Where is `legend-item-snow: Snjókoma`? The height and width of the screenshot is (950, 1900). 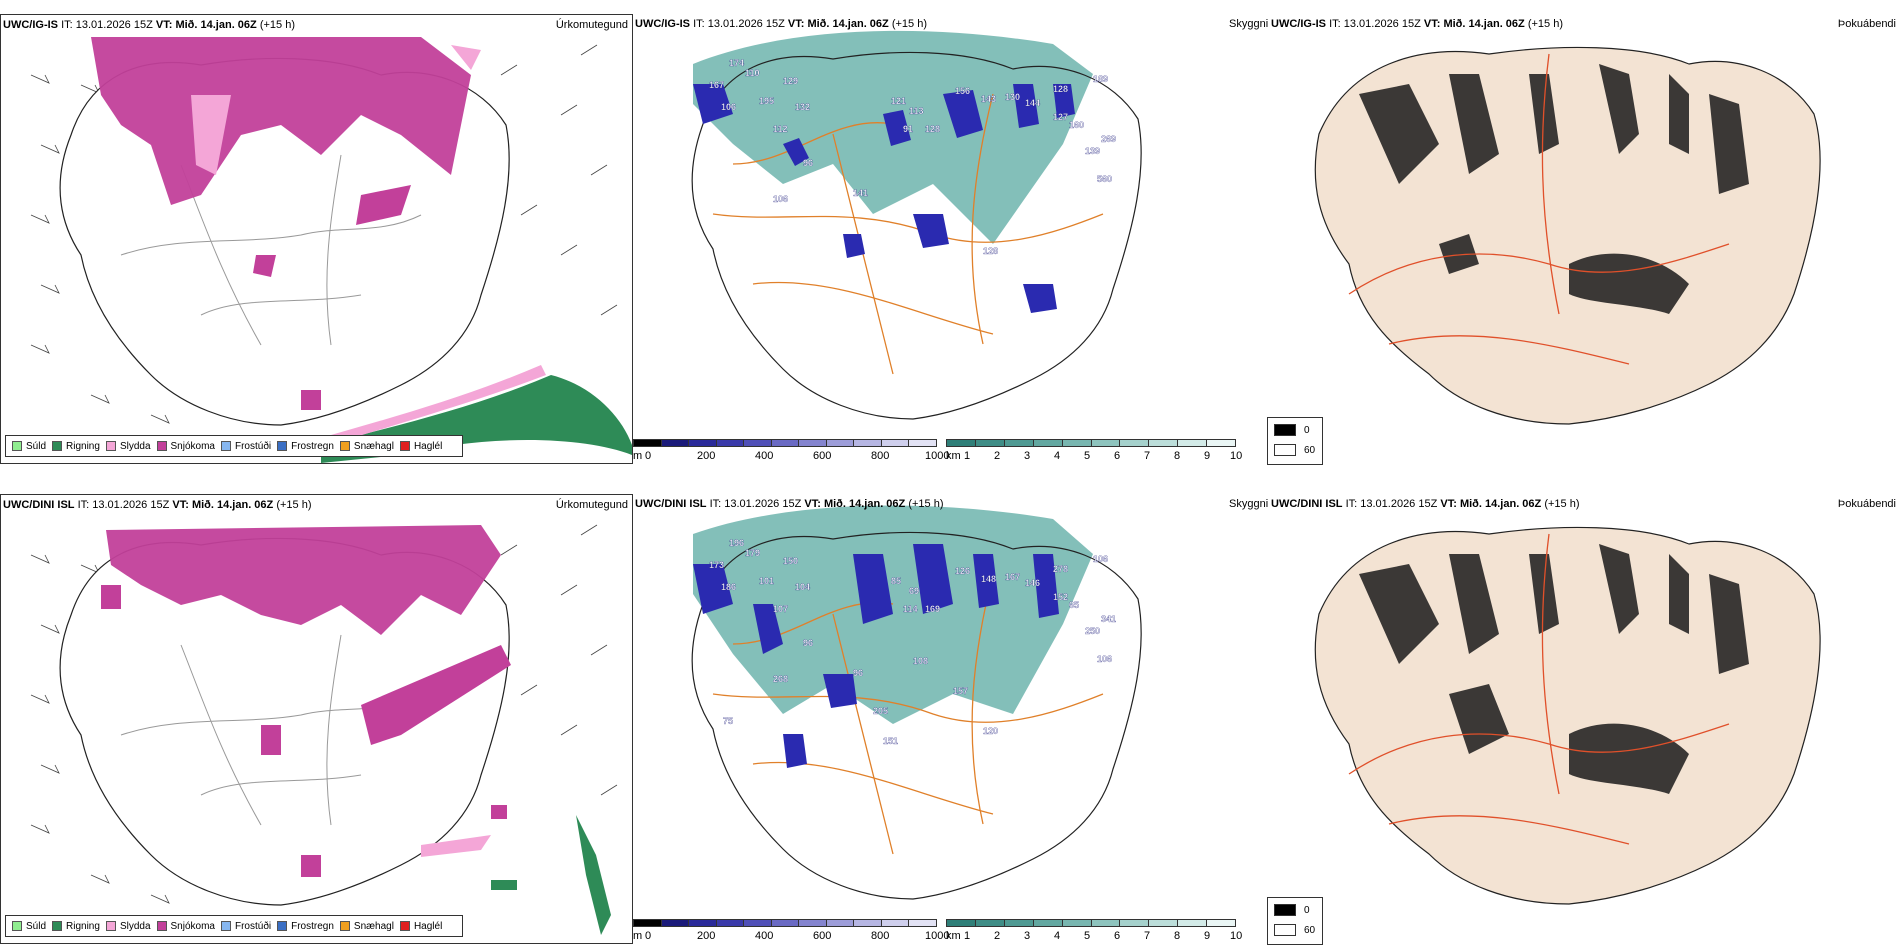 legend-item-snow: Snjókoma is located at coordinates (185, 446).